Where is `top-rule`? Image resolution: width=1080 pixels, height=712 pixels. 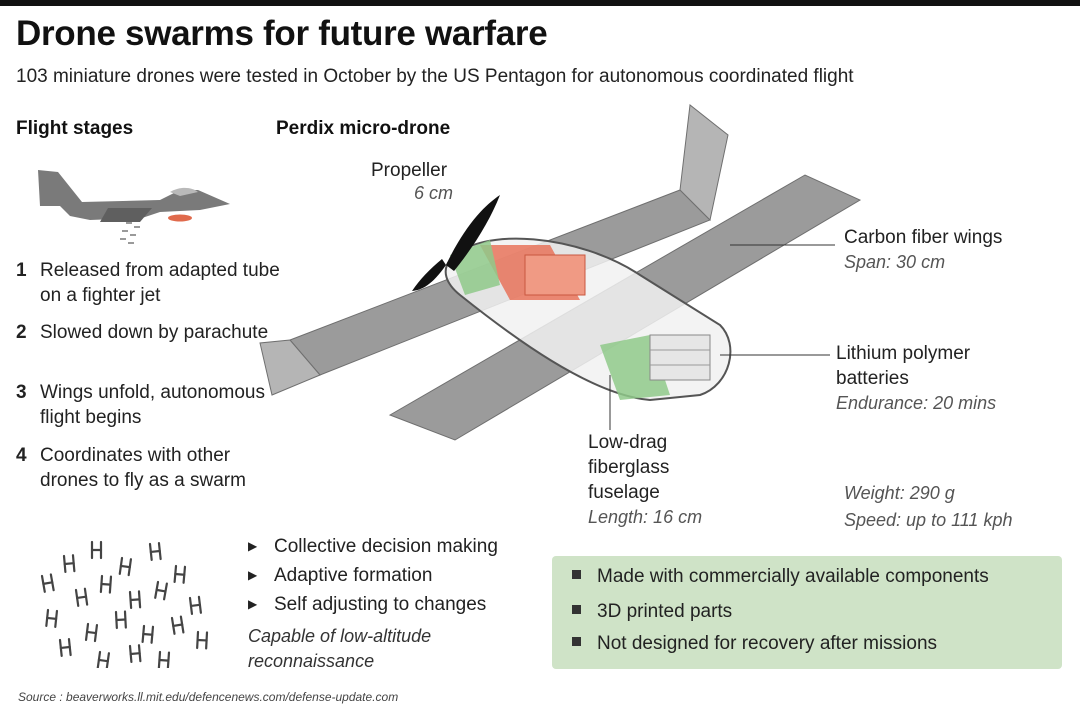 top-rule is located at coordinates (540, 3).